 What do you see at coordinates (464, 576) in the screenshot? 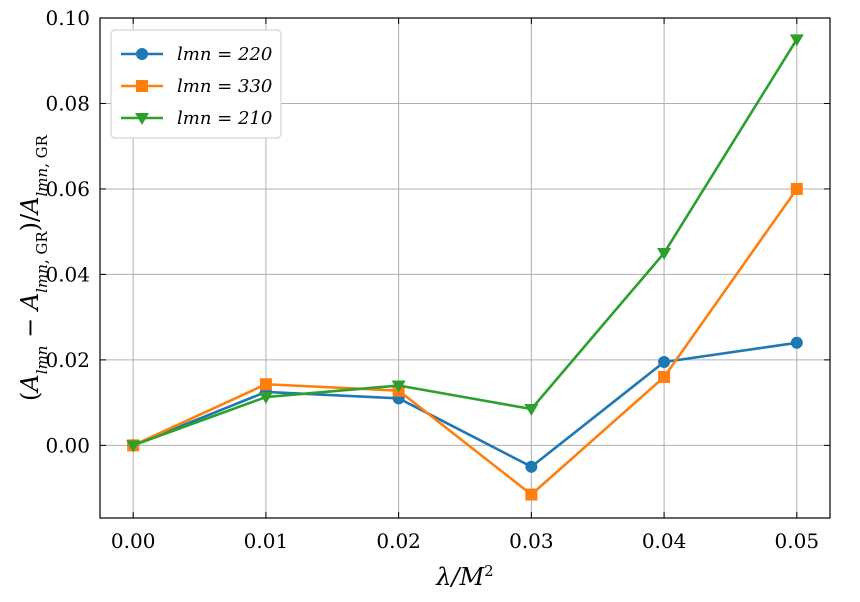
I see `x-axis-label: λ/M2` at bounding box center [464, 576].